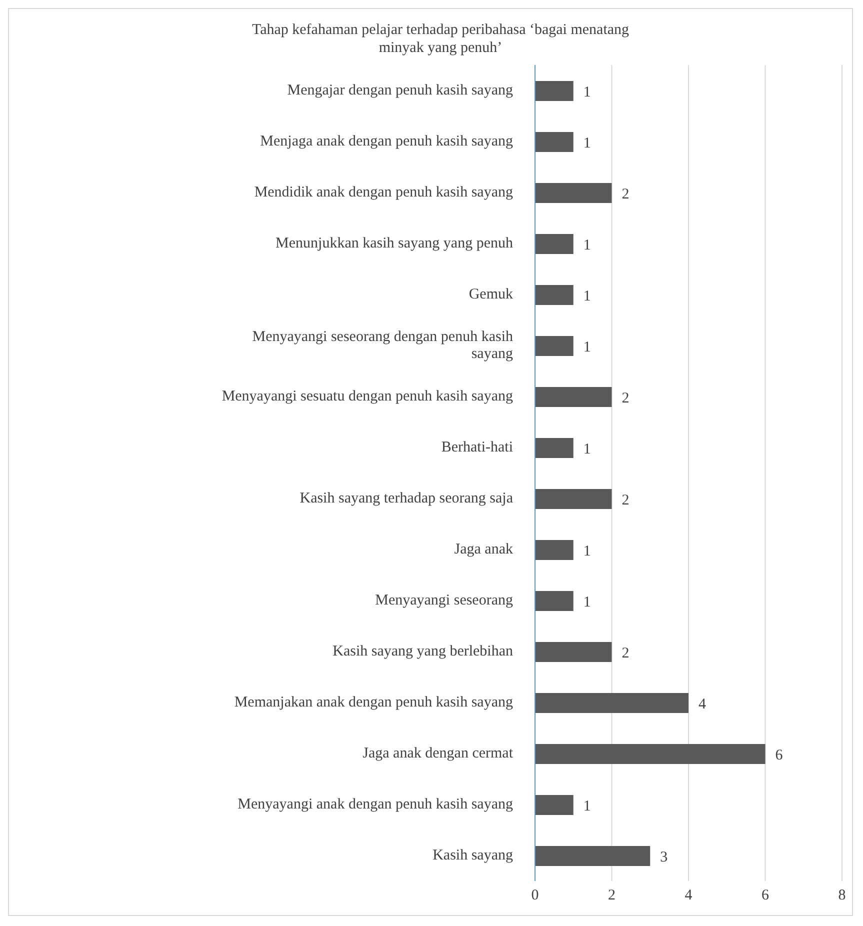  What do you see at coordinates (535, 896) in the screenshot?
I see `x-tick-label: 0` at bounding box center [535, 896].